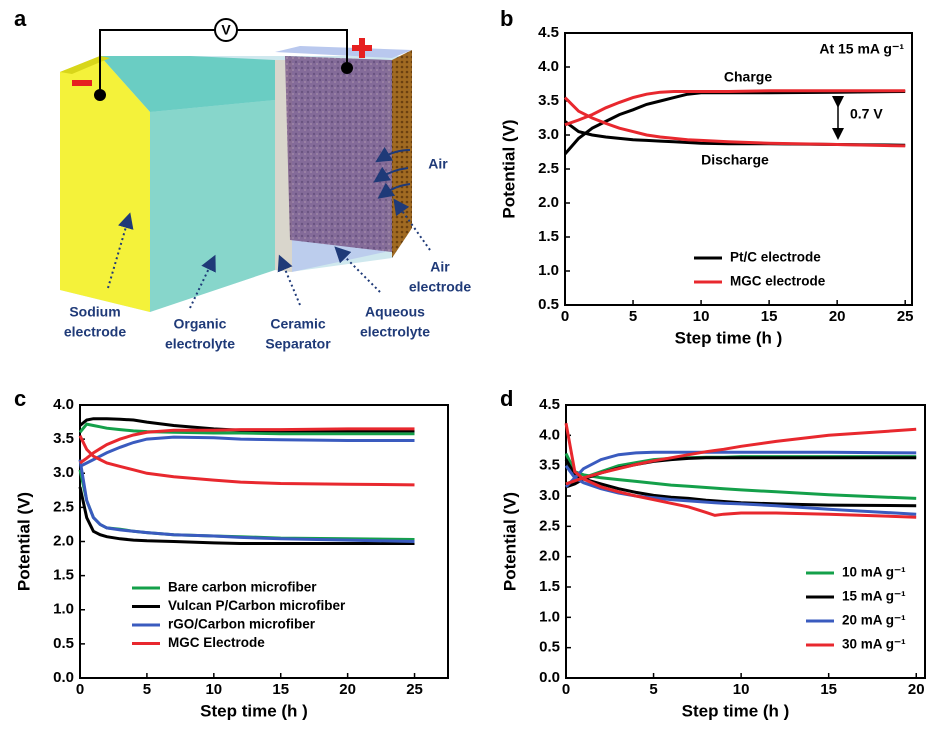  What do you see at coordinates (242, 587) in the screenshot?
I see `legend-label: Bare carbon microfiber` at bounding box center [242, 587].